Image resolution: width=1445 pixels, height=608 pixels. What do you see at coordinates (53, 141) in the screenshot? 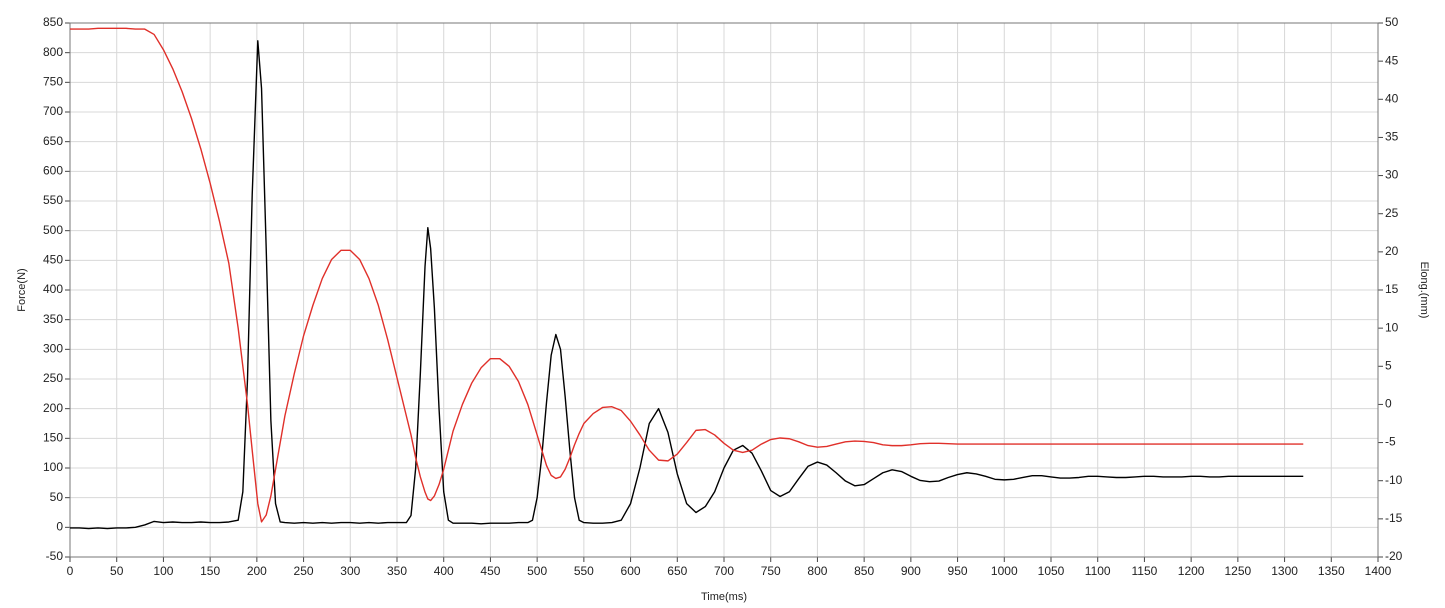
I see `y-tick-label: 650` at bounding box center [53, 141].